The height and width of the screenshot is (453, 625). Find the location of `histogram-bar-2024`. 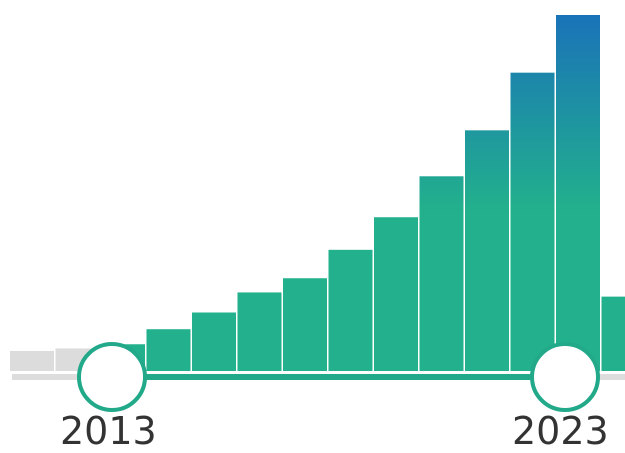

histogram-bar-2024 is located at coordinates (613, 334).